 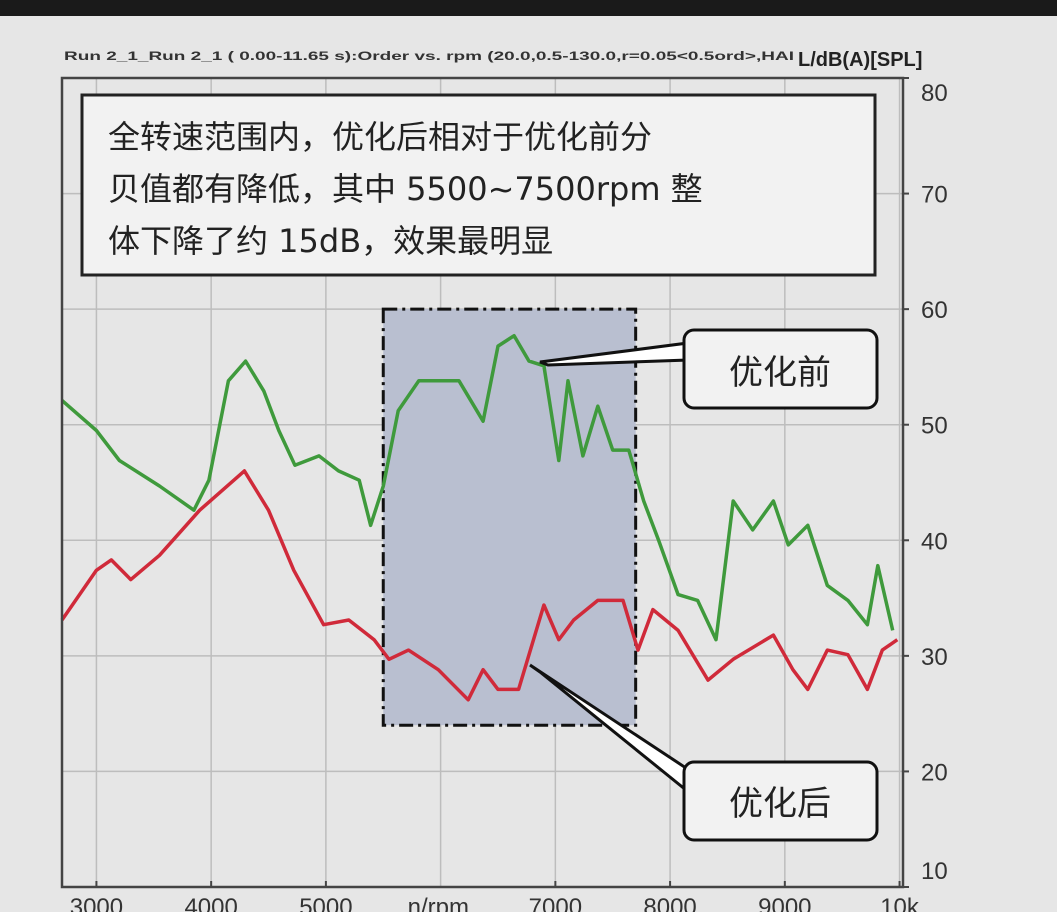 What do you see at coordinates (934, 93) in the screenshot?
I see `y-tick-label: 80` at bounding box center [934, 93].